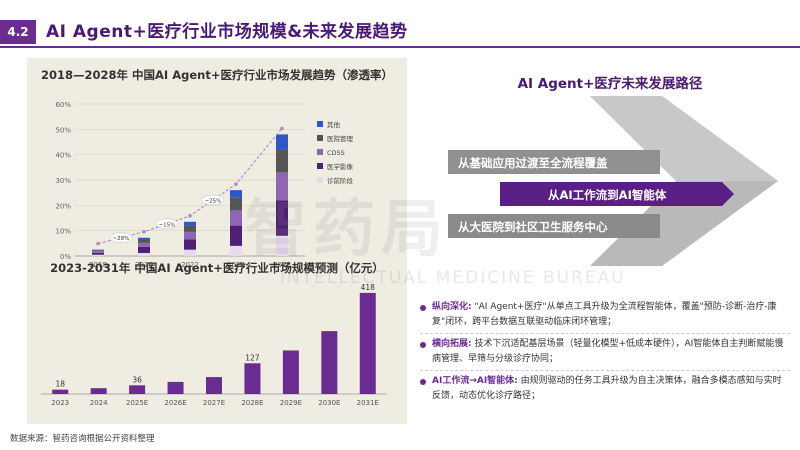 The height and width of the screenshot is (450, 800). Describe the element at coordinates (18, 32) in the screenshot. I see `section-tag: 4.2` at that location.